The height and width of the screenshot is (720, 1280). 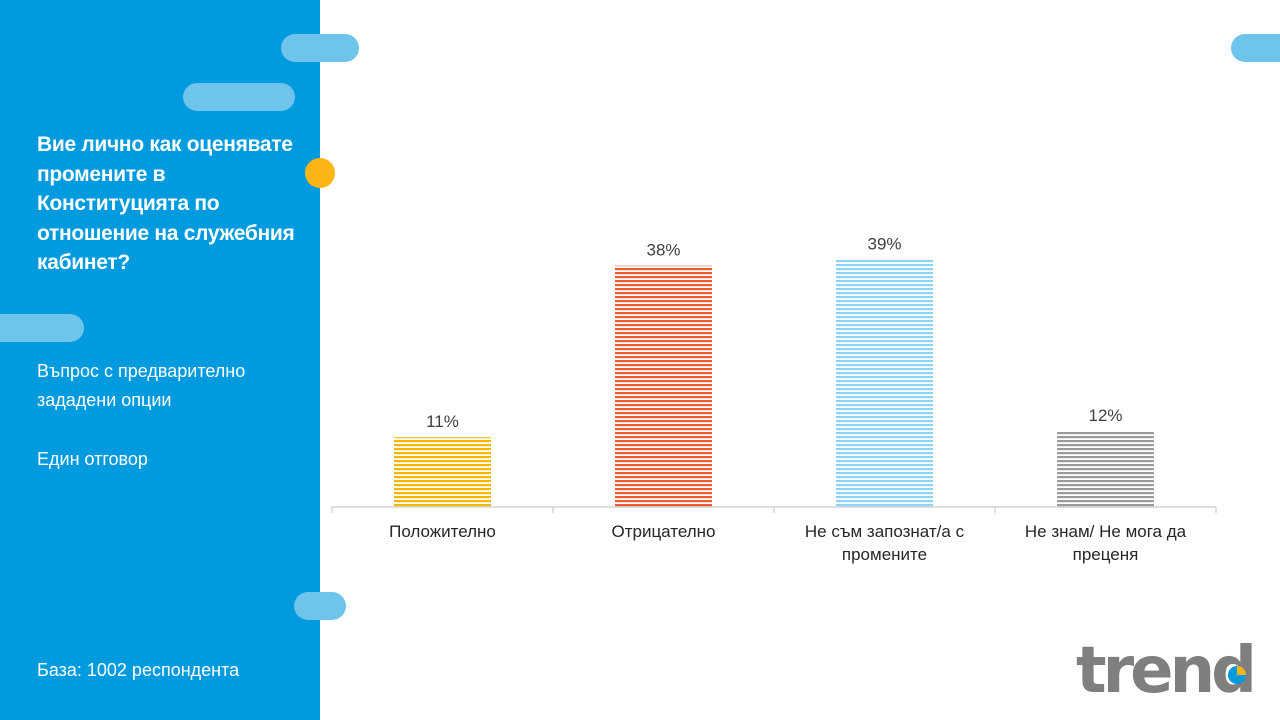 I want to click on question-type-note: Въпрос с предварително зададени опции, so click(x=141, y=385).